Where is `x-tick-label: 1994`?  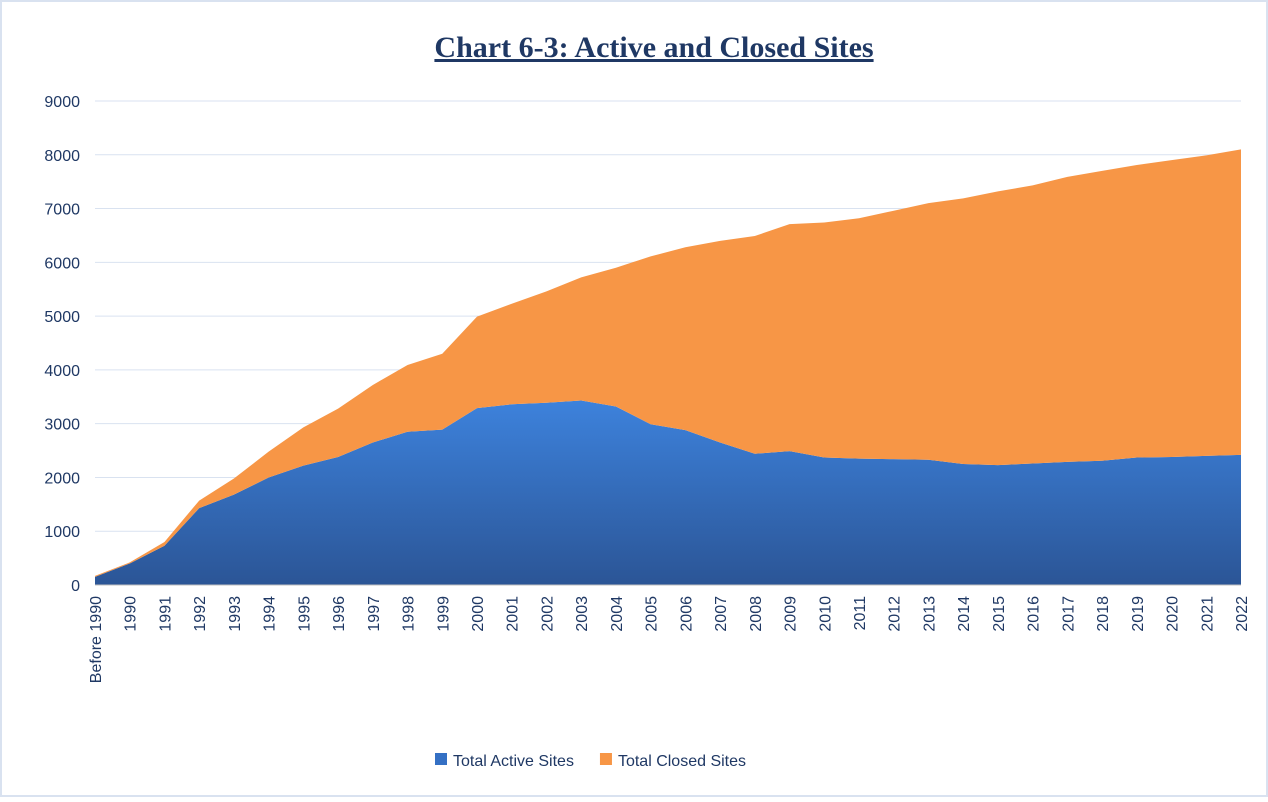
x-tick-label: 1994 is located at coordinates (270, 614).